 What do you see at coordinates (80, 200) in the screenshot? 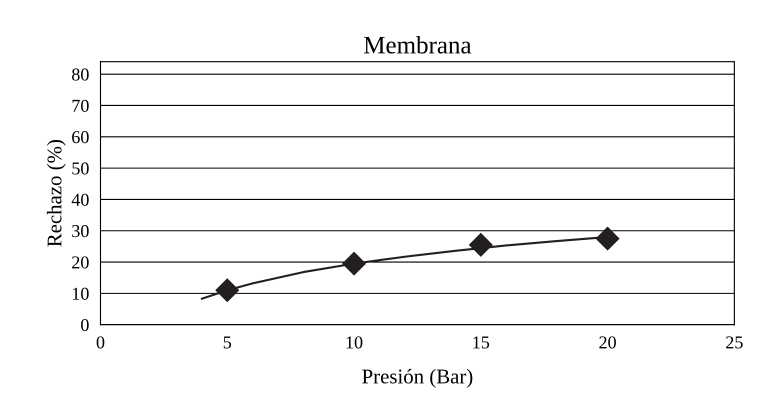
I see `y-tick-label: 40` at bounding box center [80, 200].